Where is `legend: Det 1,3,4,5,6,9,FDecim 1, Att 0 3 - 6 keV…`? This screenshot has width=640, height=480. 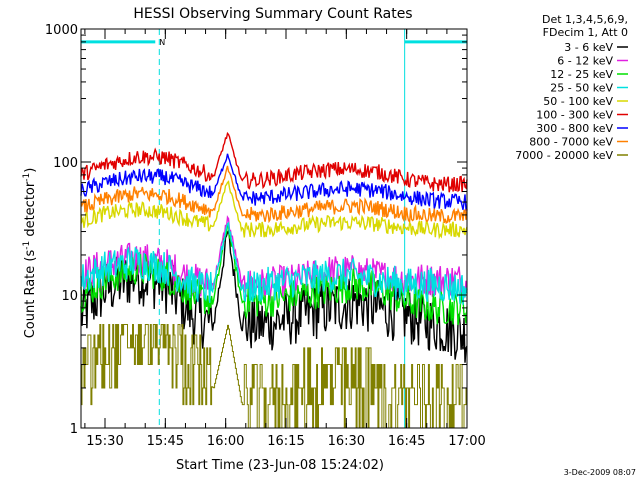 legend: Det 1,3,4,5,6,9,FDecim 1, Att 0 3 - 6 keV… is located at coordinates (571, 87).